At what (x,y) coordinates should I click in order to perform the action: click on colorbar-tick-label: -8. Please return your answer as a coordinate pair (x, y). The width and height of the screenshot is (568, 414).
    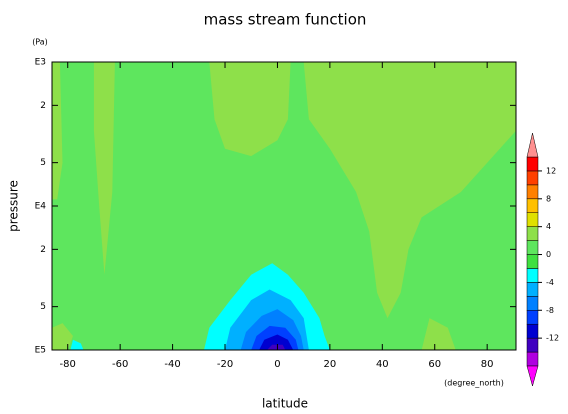
    Looking at the image, I should click on (550, 310).